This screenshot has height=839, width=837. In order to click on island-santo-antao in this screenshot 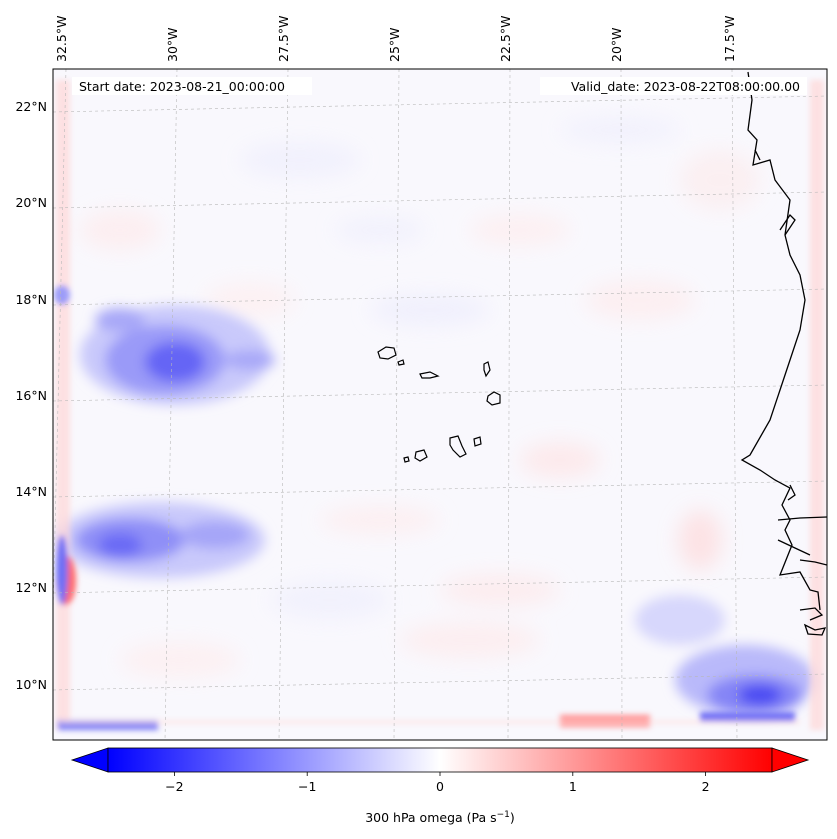, I will do `click(387, 353)`.